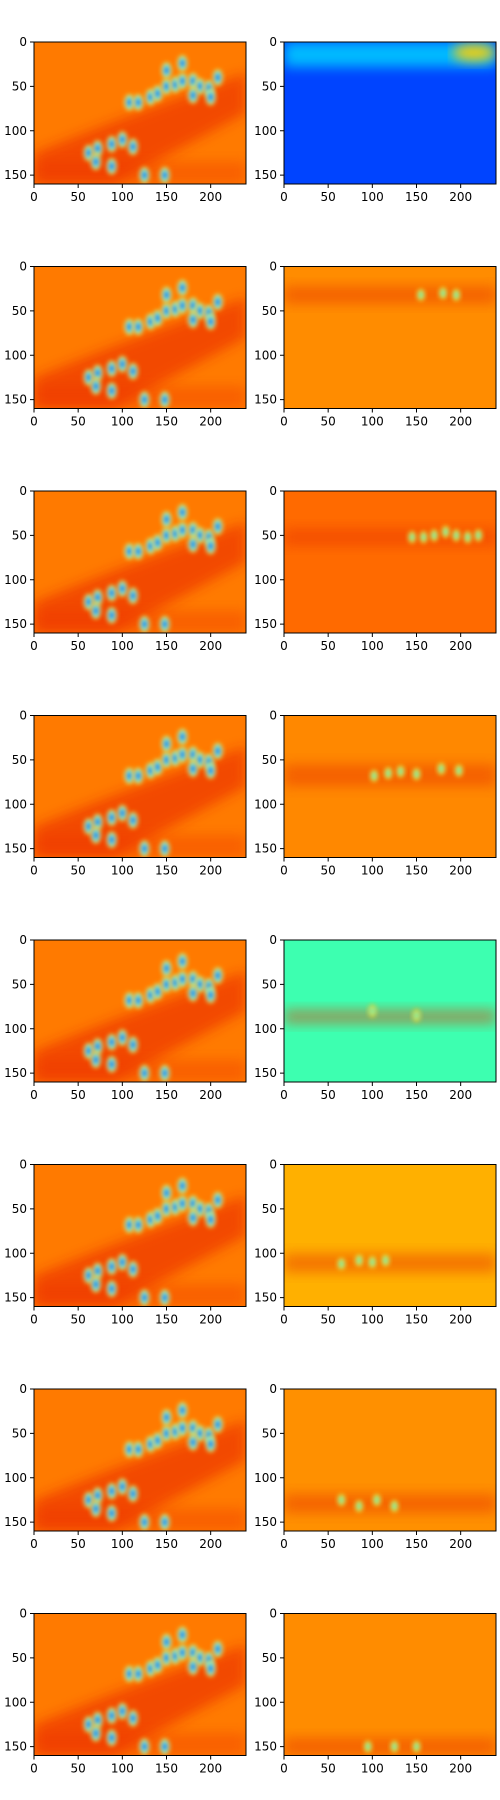 This screenshot has width=500, height=1800. I want to click on heatmap-hotspot, so click(473, 52).